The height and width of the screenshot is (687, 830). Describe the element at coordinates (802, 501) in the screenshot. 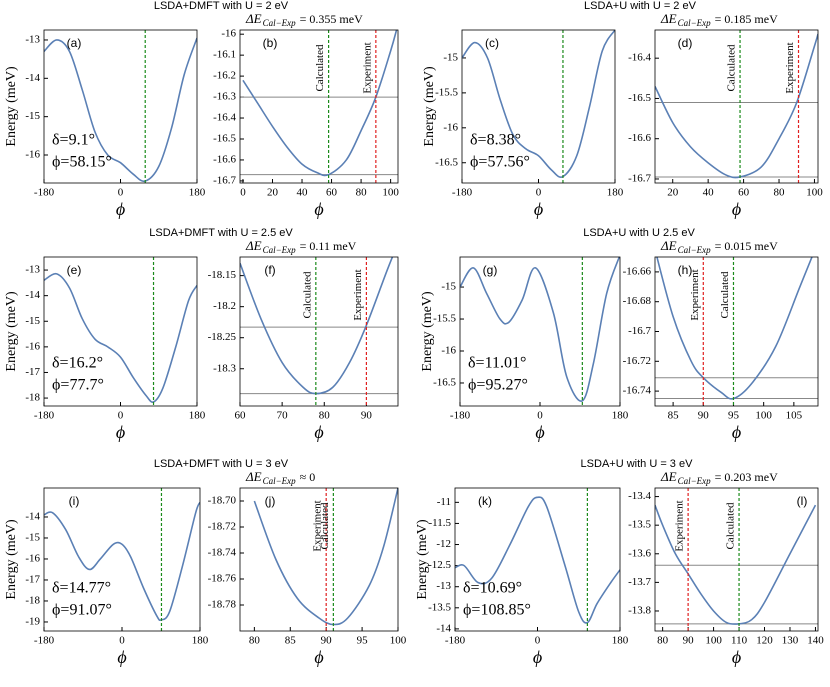

I see `panel-label: (l)` at that location.